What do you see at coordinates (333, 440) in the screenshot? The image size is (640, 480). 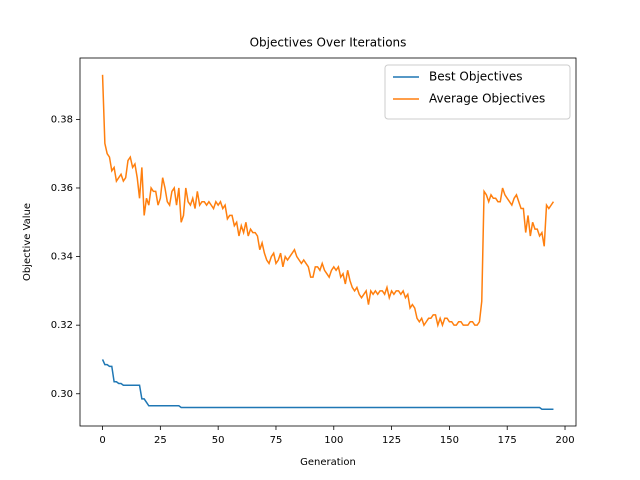 I see `x-tick-label: 100` at bounding box center [333, 440].